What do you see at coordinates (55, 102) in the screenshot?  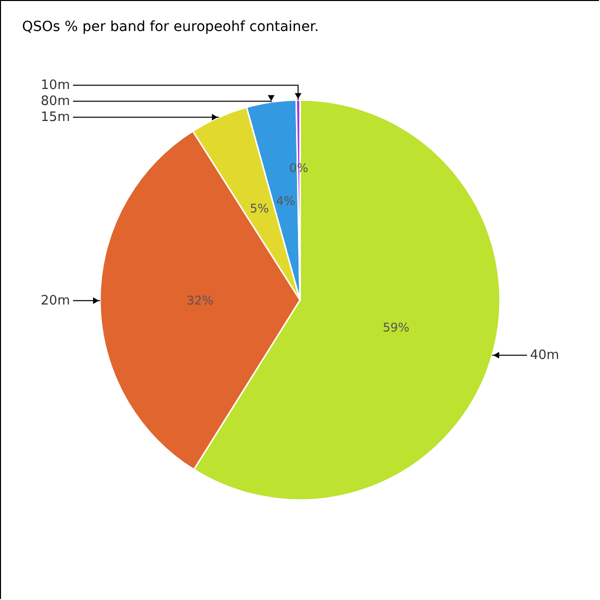 I see `slice-label: 80m` at bounding box center [55, 102].